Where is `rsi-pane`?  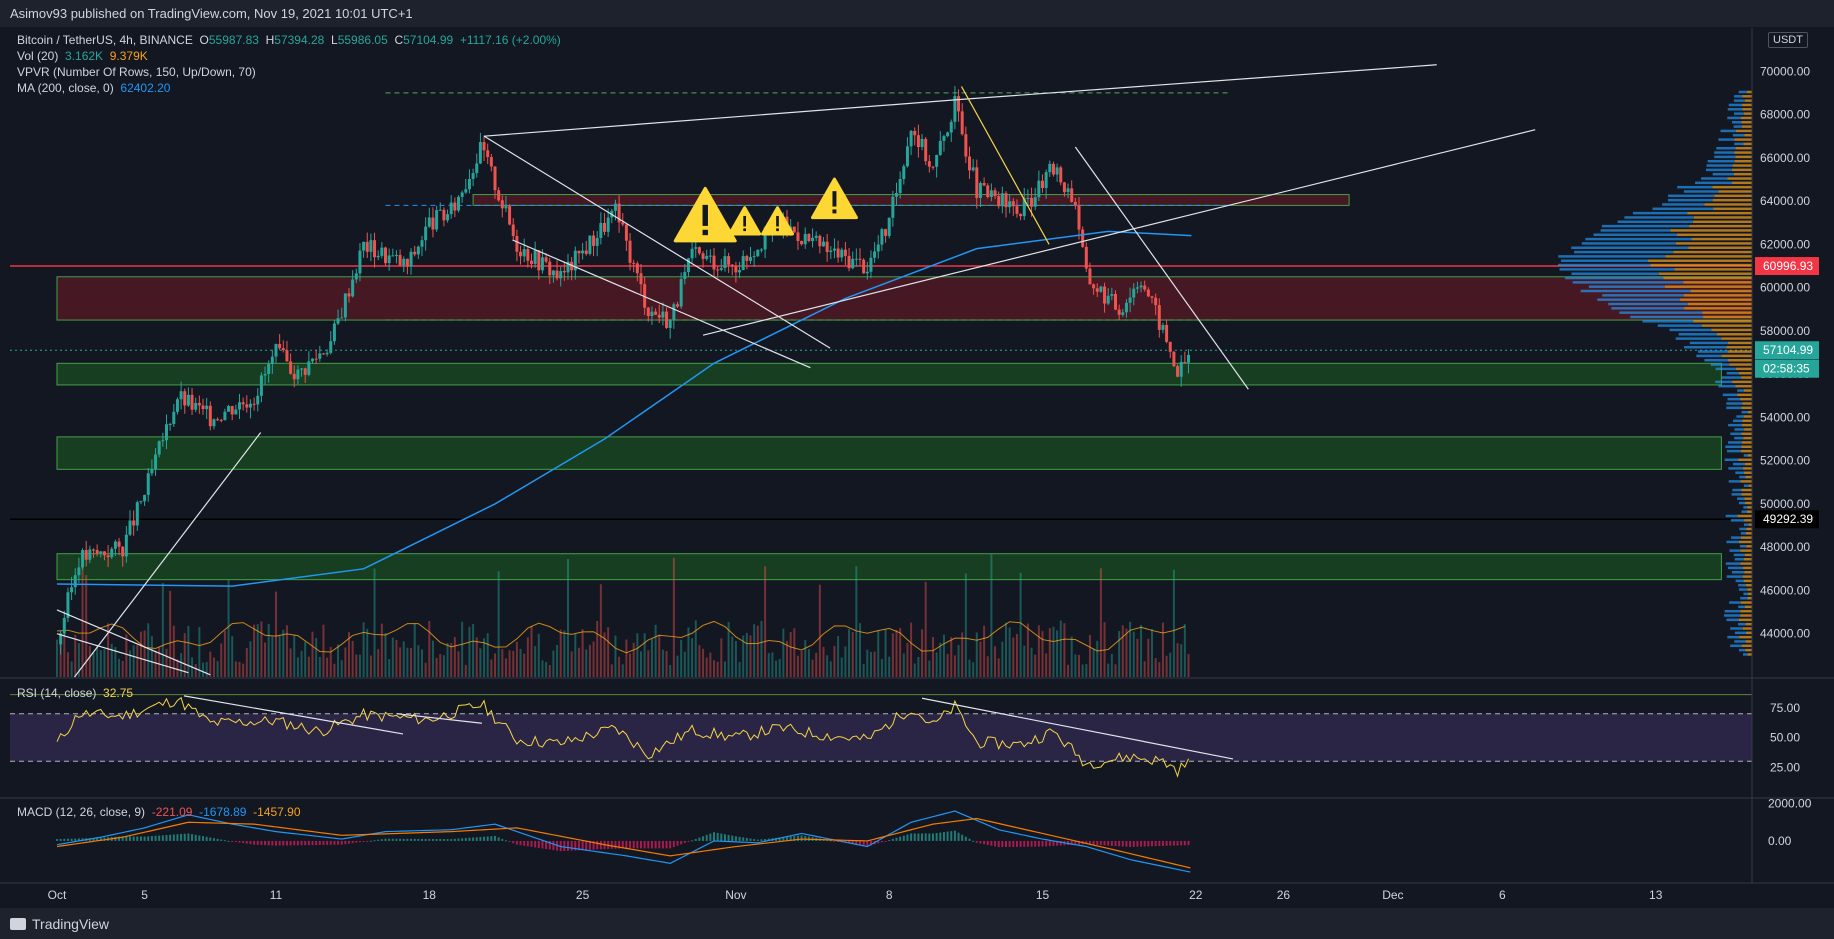
rsi-pane is located at coordinates (881, 736).